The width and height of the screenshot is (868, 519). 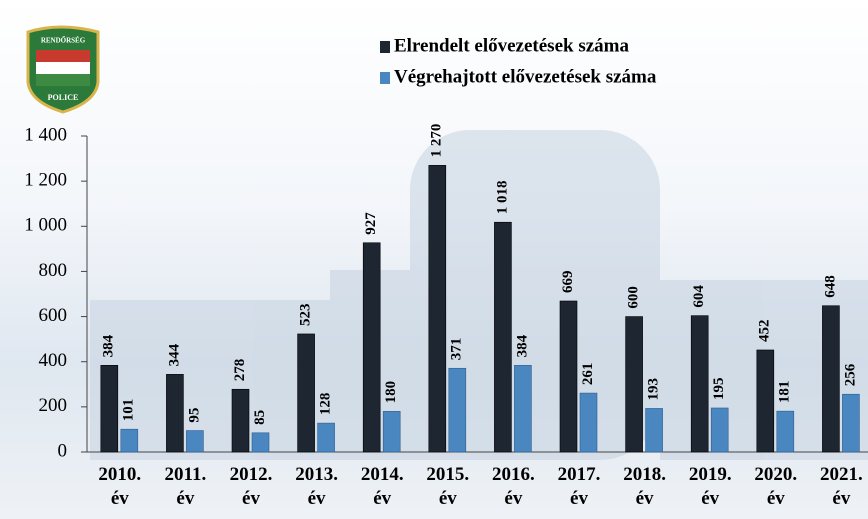 I want to click on data-label: 344, so click(x=174, y=354).